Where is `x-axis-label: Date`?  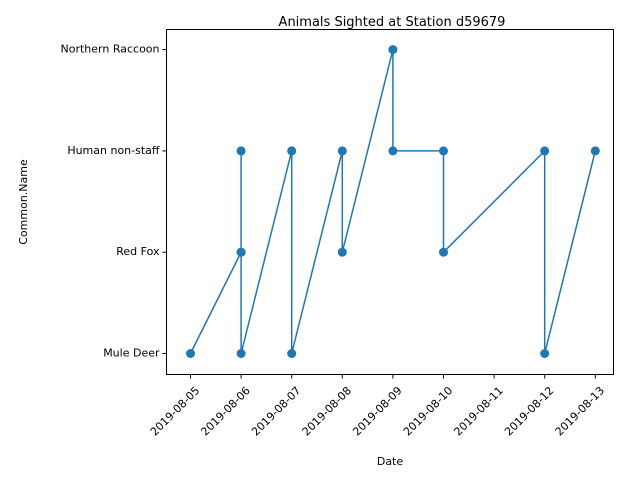
x-axis-label: Date is located at coordinates (390, 461).